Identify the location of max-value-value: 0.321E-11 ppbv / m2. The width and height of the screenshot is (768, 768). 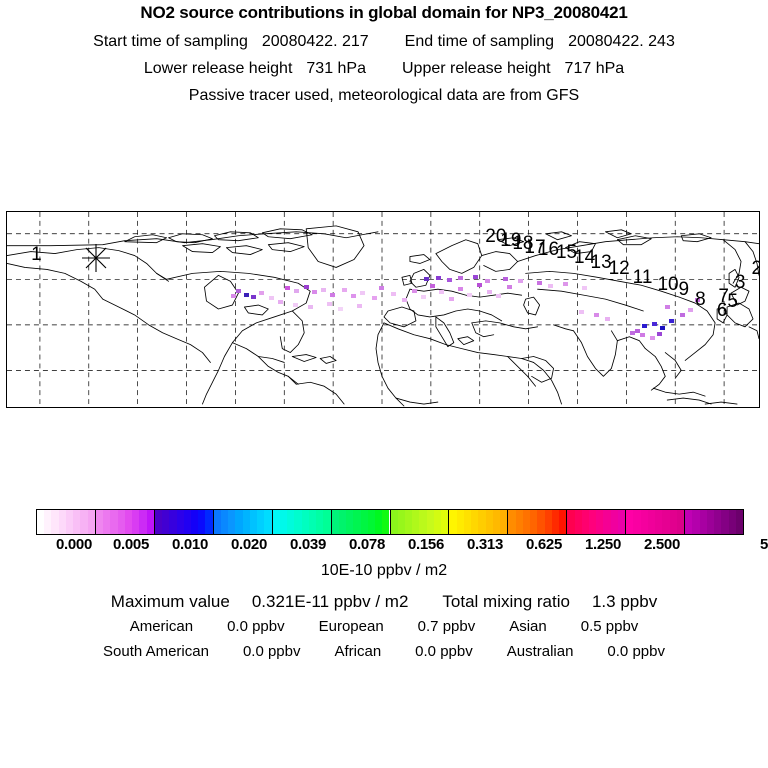
(330, 601).